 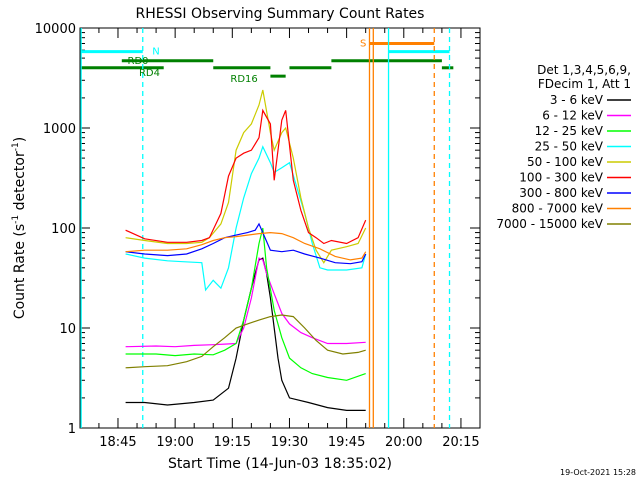 I want to click on x-tick-label: 19:30, so click(x=289, y=442).